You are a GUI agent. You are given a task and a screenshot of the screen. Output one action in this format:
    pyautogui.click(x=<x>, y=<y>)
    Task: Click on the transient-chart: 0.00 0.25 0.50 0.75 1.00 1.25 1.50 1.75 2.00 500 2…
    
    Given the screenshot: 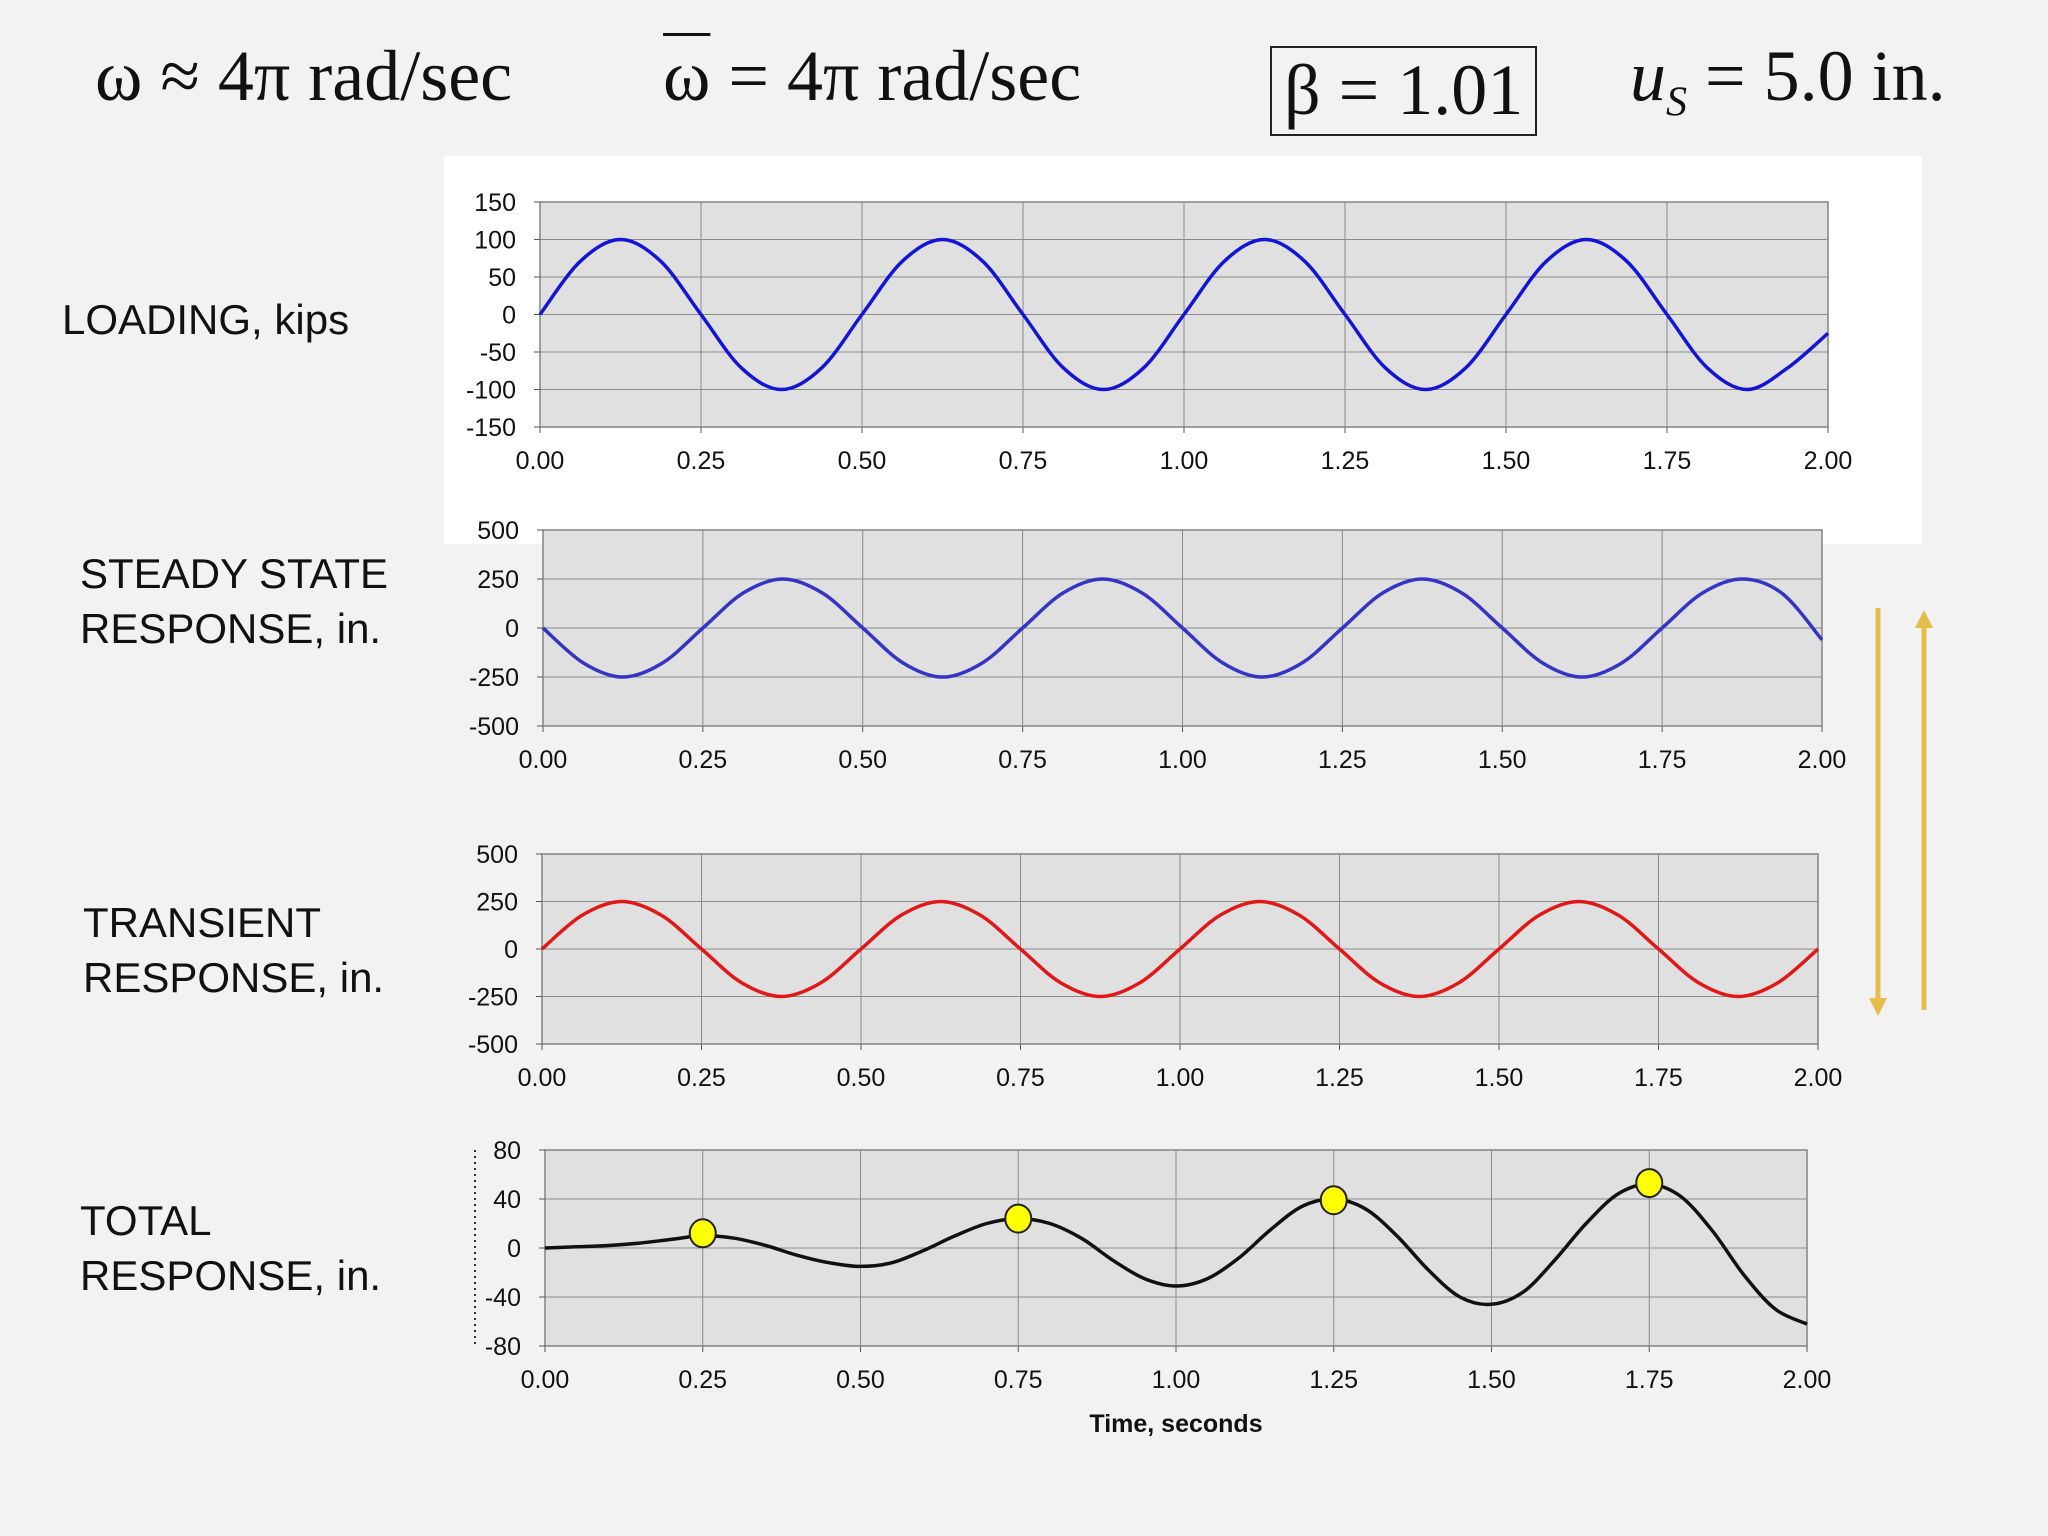 What is the action you would take?
    pyautogui.click(x=1155, y=966)
    